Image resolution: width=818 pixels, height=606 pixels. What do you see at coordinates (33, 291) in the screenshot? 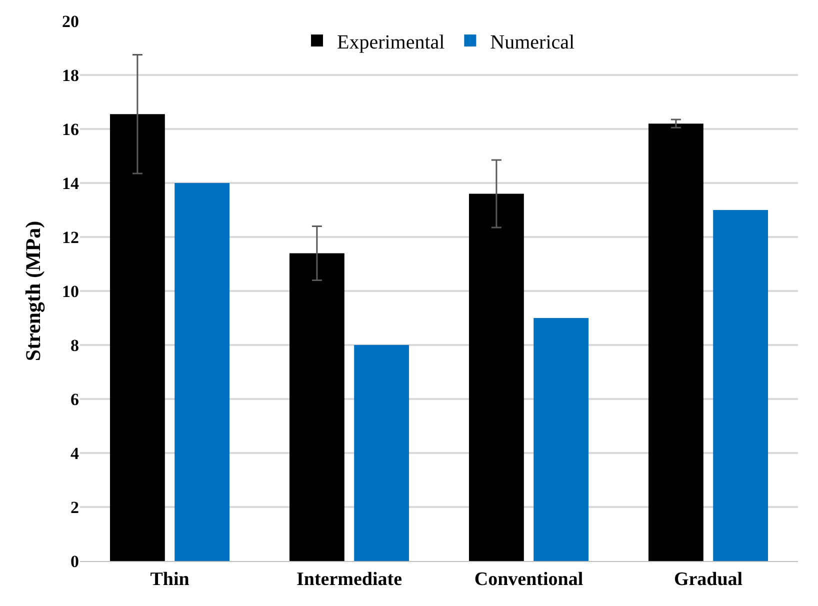
I see `y-axis-title: Strength (MPa)` at bounding box center [33, 291].